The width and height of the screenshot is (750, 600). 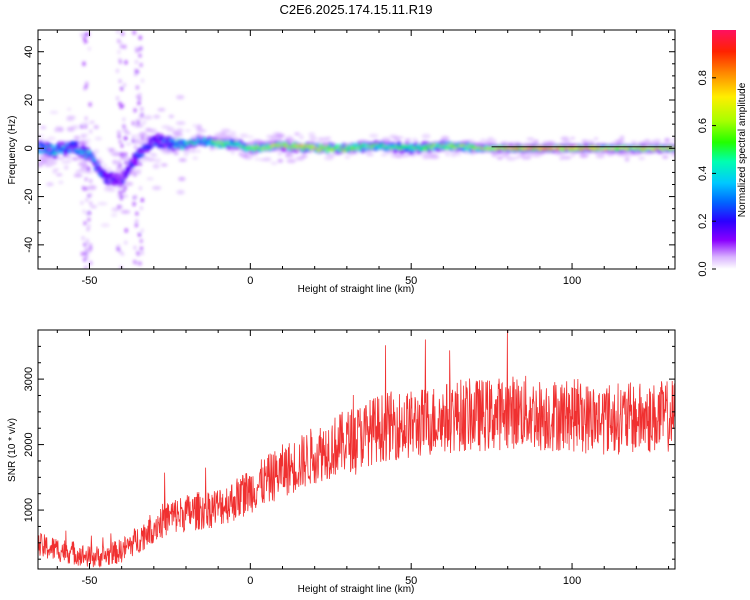 What do you see at coordinates (29, 52) in the screenshot?
I see `spectrogram-y-tick-label: 40` at bounding box center [29, 52].